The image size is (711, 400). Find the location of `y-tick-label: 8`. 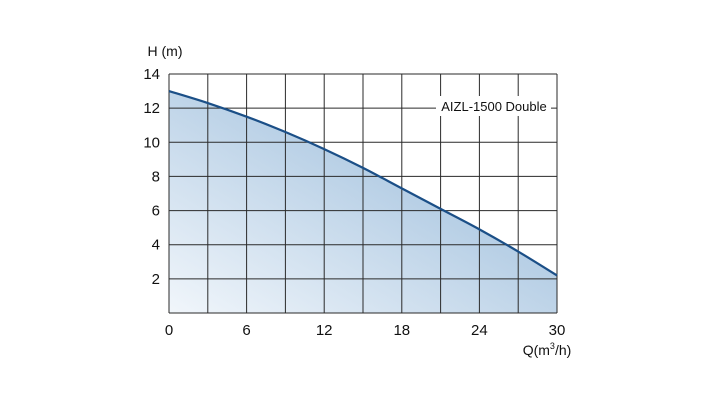

y-tick-label: 8 is located at coordinates (156, 176).